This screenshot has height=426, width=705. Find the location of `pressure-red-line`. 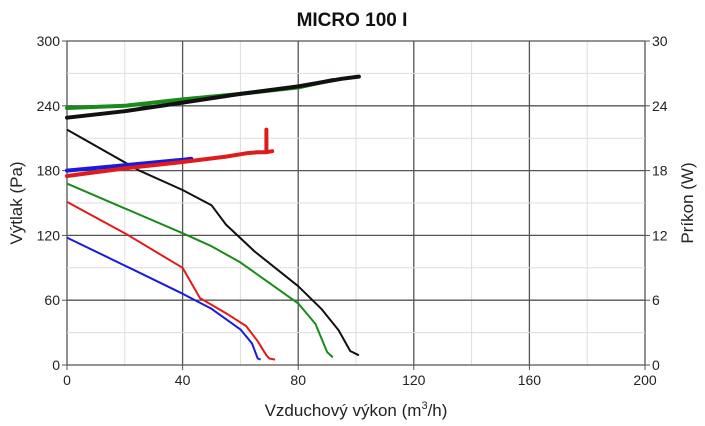

pressure-red-line is located at coordinates (171, 281).